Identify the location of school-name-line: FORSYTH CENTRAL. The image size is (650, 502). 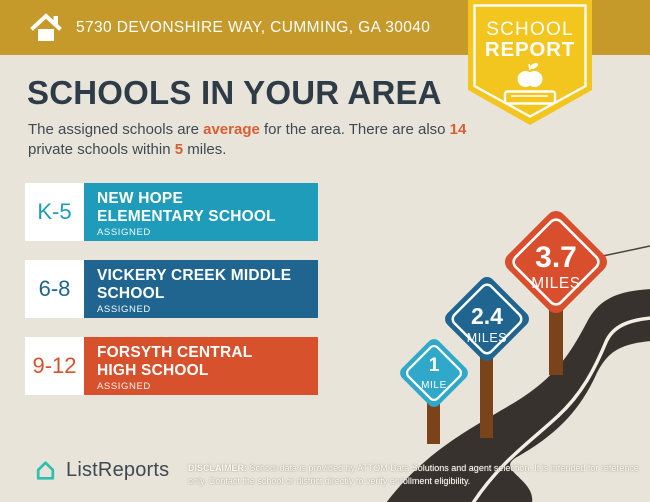
(175, 352).